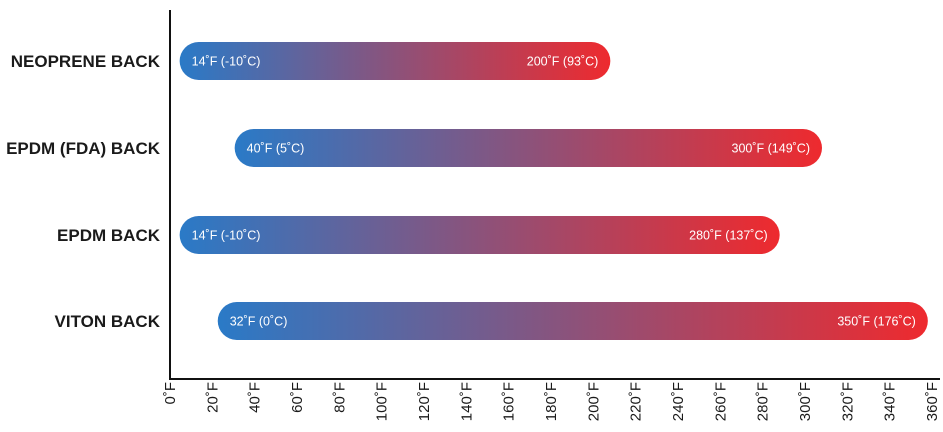 The height and width of the screenshot is (432, 943). What do you see at coordinates (728, 236) in the screenshot?
I see `bar-max-label: 280˚F (137˚C)` at bounding box center [728, 236].